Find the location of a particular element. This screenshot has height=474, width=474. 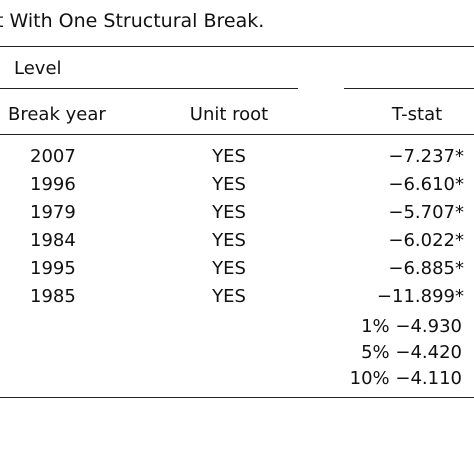

critical-value-10pct: 10% −4.110 is located at coordinates (405, 378).